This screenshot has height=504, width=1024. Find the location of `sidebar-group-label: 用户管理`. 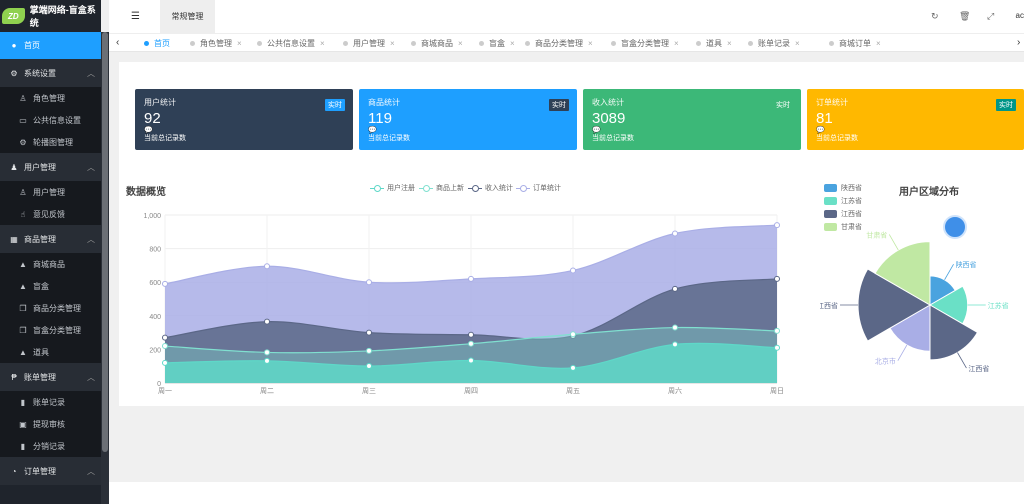

sidebar-group-label: 用户管理 is located at coordinates (40, 167).